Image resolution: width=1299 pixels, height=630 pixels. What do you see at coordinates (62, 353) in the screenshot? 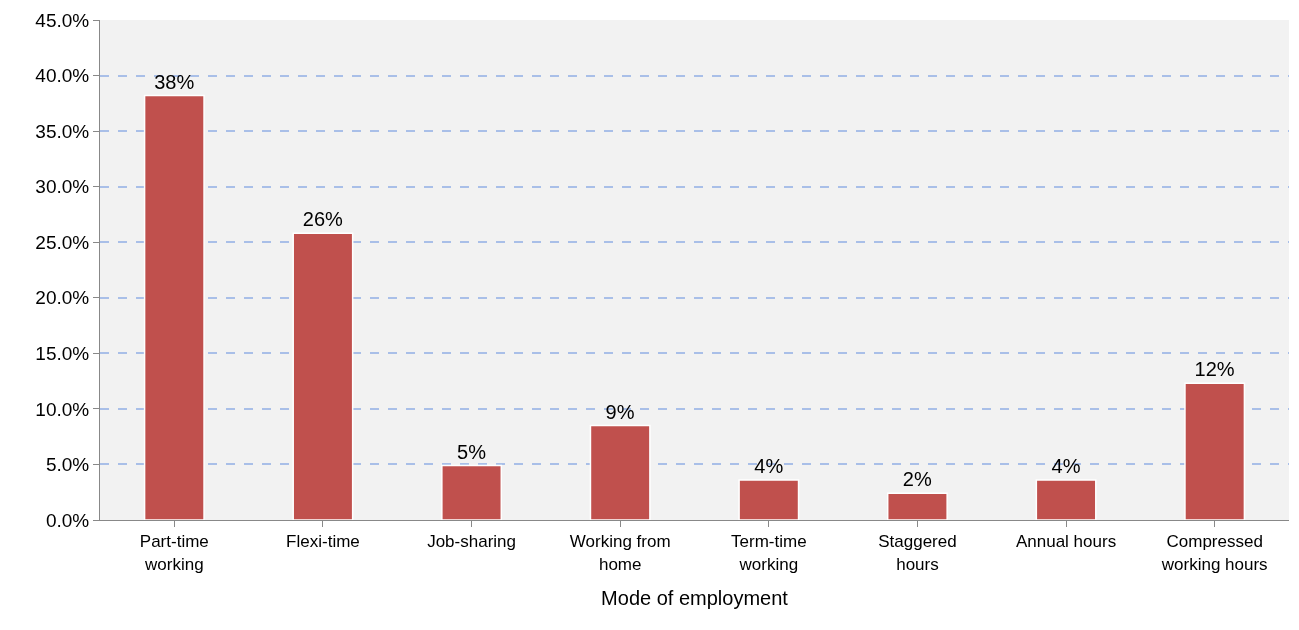
I see `y-tick-label: 15.0%` at bounding box center [62, 353].